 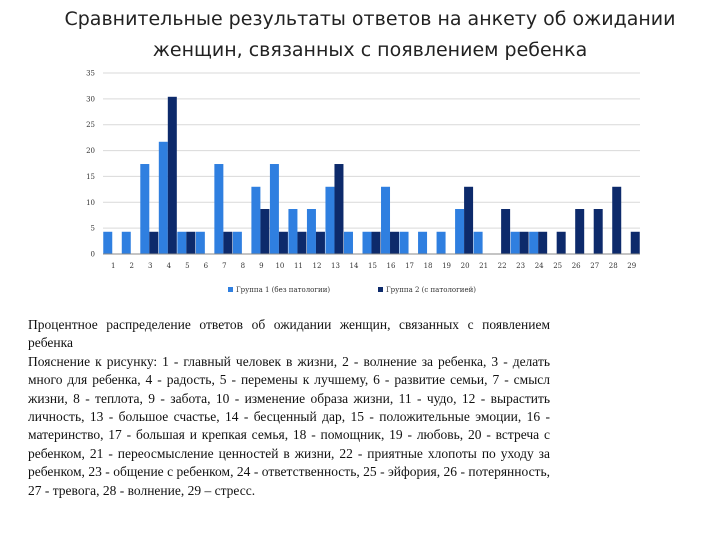 What do you see at coordinates (132, 266) in the screenshot?
I see `x-tick-label: 2` at bounding box center [132, 266].